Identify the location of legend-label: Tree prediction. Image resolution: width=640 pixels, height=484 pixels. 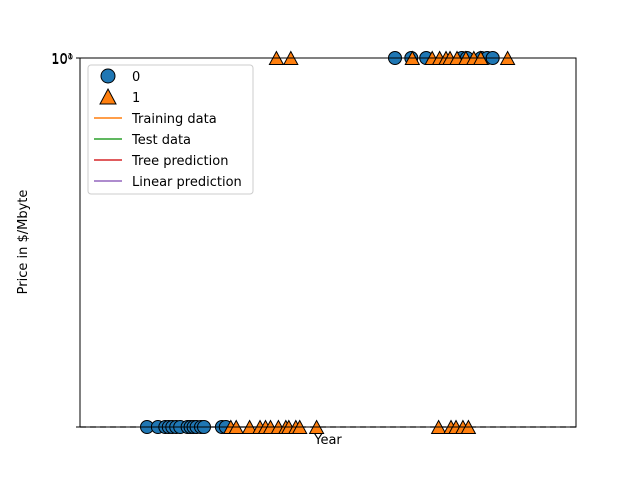
(179, 161).